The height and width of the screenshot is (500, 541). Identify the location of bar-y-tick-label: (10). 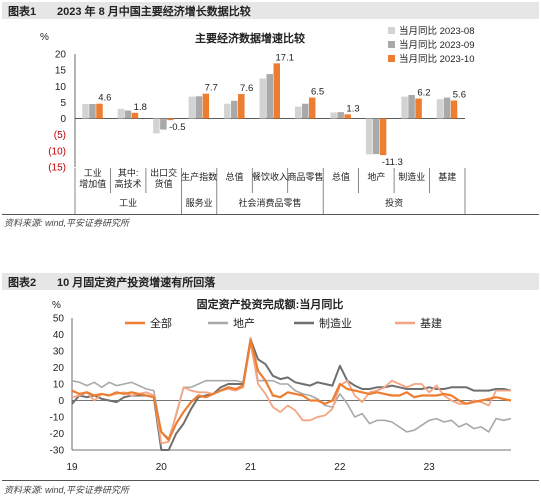
(57, 151).